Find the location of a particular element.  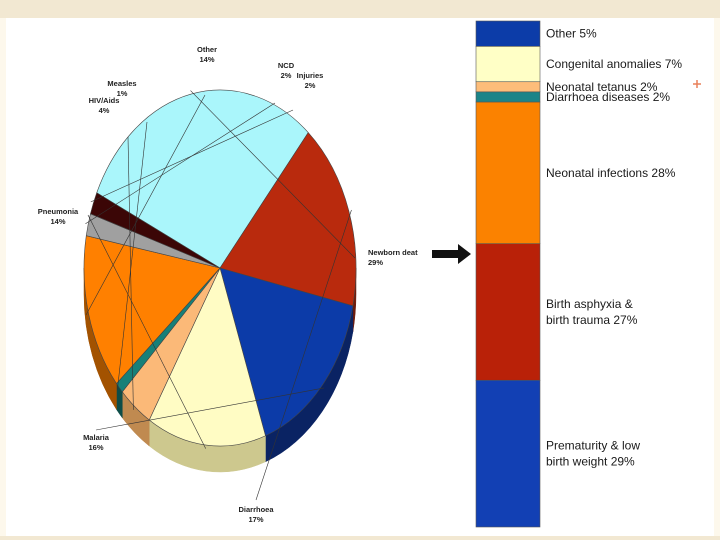

bar-segments is located at coordinates (508, 274).